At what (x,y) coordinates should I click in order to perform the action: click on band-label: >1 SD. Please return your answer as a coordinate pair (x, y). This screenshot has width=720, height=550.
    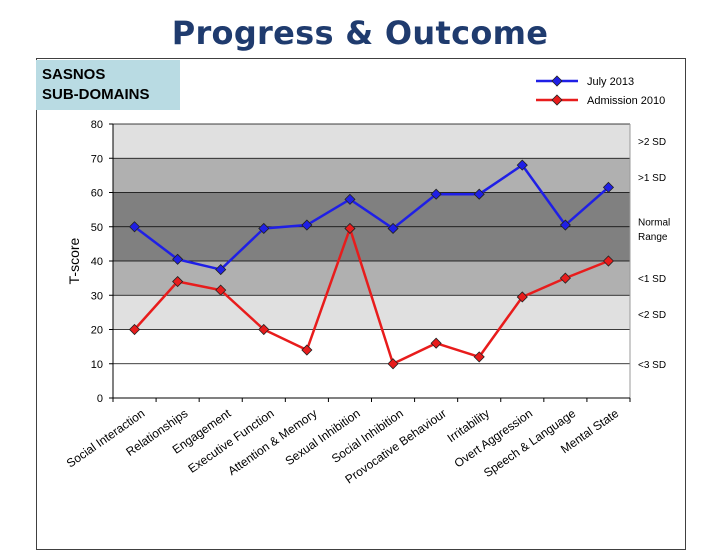
    Looking at the image, I should click on (652, 178).